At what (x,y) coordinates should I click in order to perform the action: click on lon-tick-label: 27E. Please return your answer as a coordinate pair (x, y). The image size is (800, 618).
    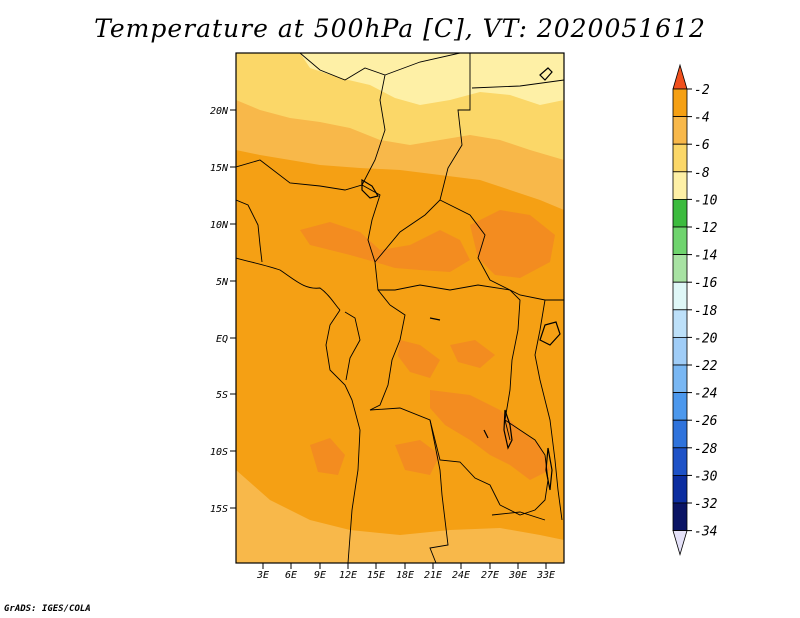
    Looking at the image, I should click on (490, 575).